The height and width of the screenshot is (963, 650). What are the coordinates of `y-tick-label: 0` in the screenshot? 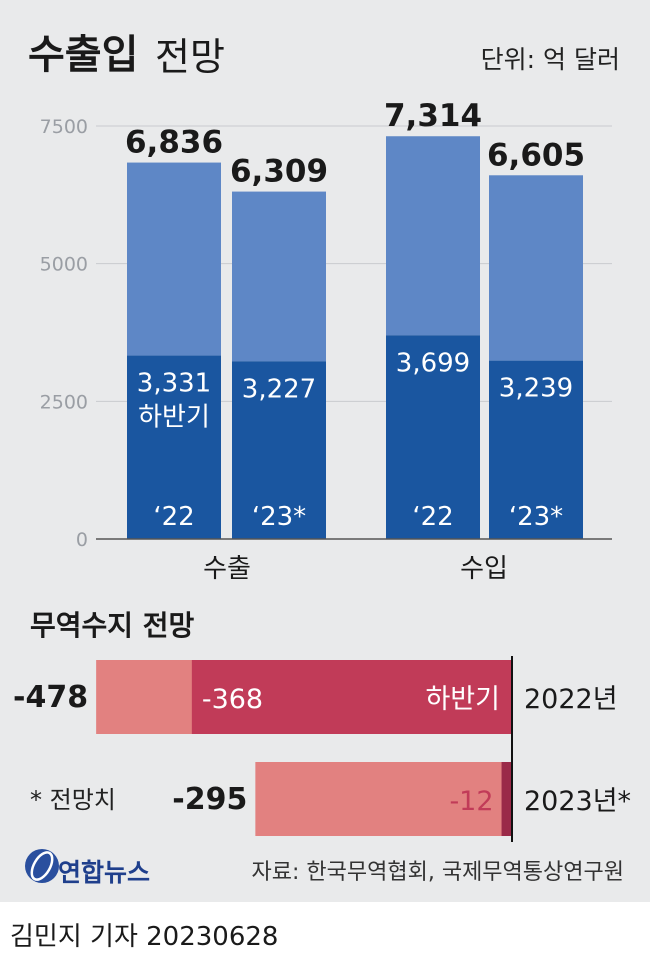 It's located at (82, 540).